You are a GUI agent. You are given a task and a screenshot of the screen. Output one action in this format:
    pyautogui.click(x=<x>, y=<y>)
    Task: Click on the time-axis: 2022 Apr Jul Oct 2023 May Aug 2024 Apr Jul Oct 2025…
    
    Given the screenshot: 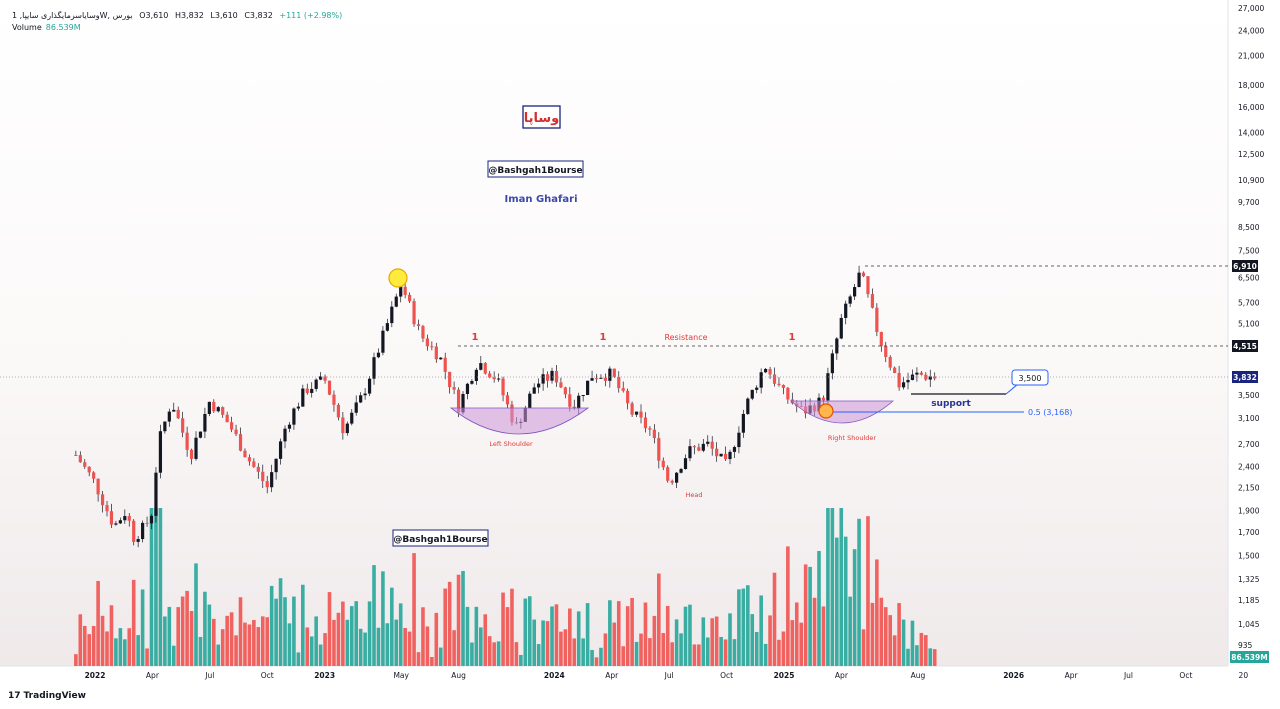 What is the action you would take?
    pyautogui.click(x=667, y=675)
    